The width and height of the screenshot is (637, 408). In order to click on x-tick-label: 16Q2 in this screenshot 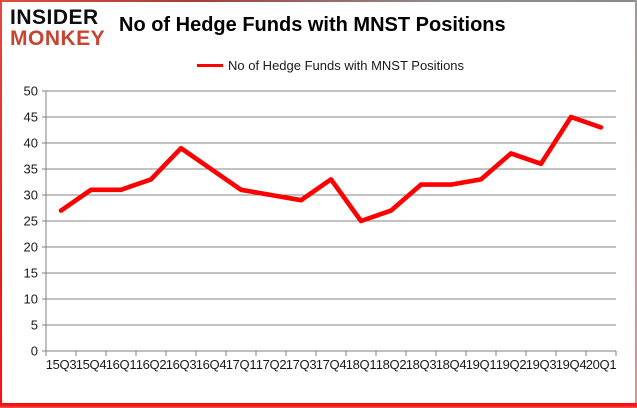, I will do `click(151, 364)`.